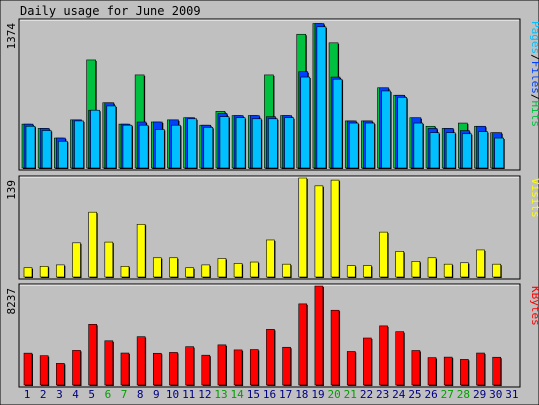 This screenshot has height=405, width=539. Describe the element at coordinates (91, 394) in the screenshot. I see `day-label: 5` at that location.